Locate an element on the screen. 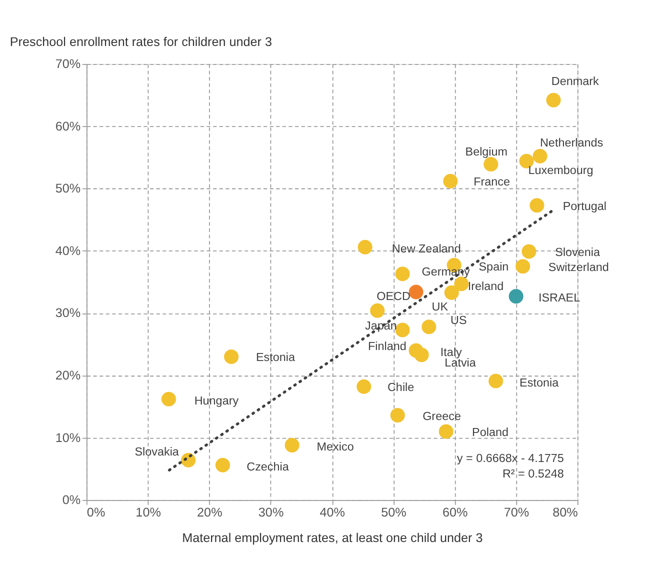  x-tick-label: 0% is located at coordinates (96, 513).